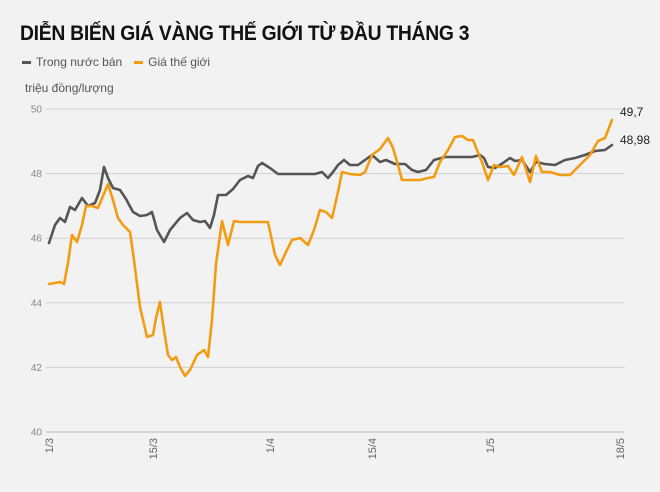 This screenshot has height=492, width=660. What do you see at coordinates (154, 448) in the screenshot?
I see `x-tick-label: 15/3` at bounding box center [154, 448].